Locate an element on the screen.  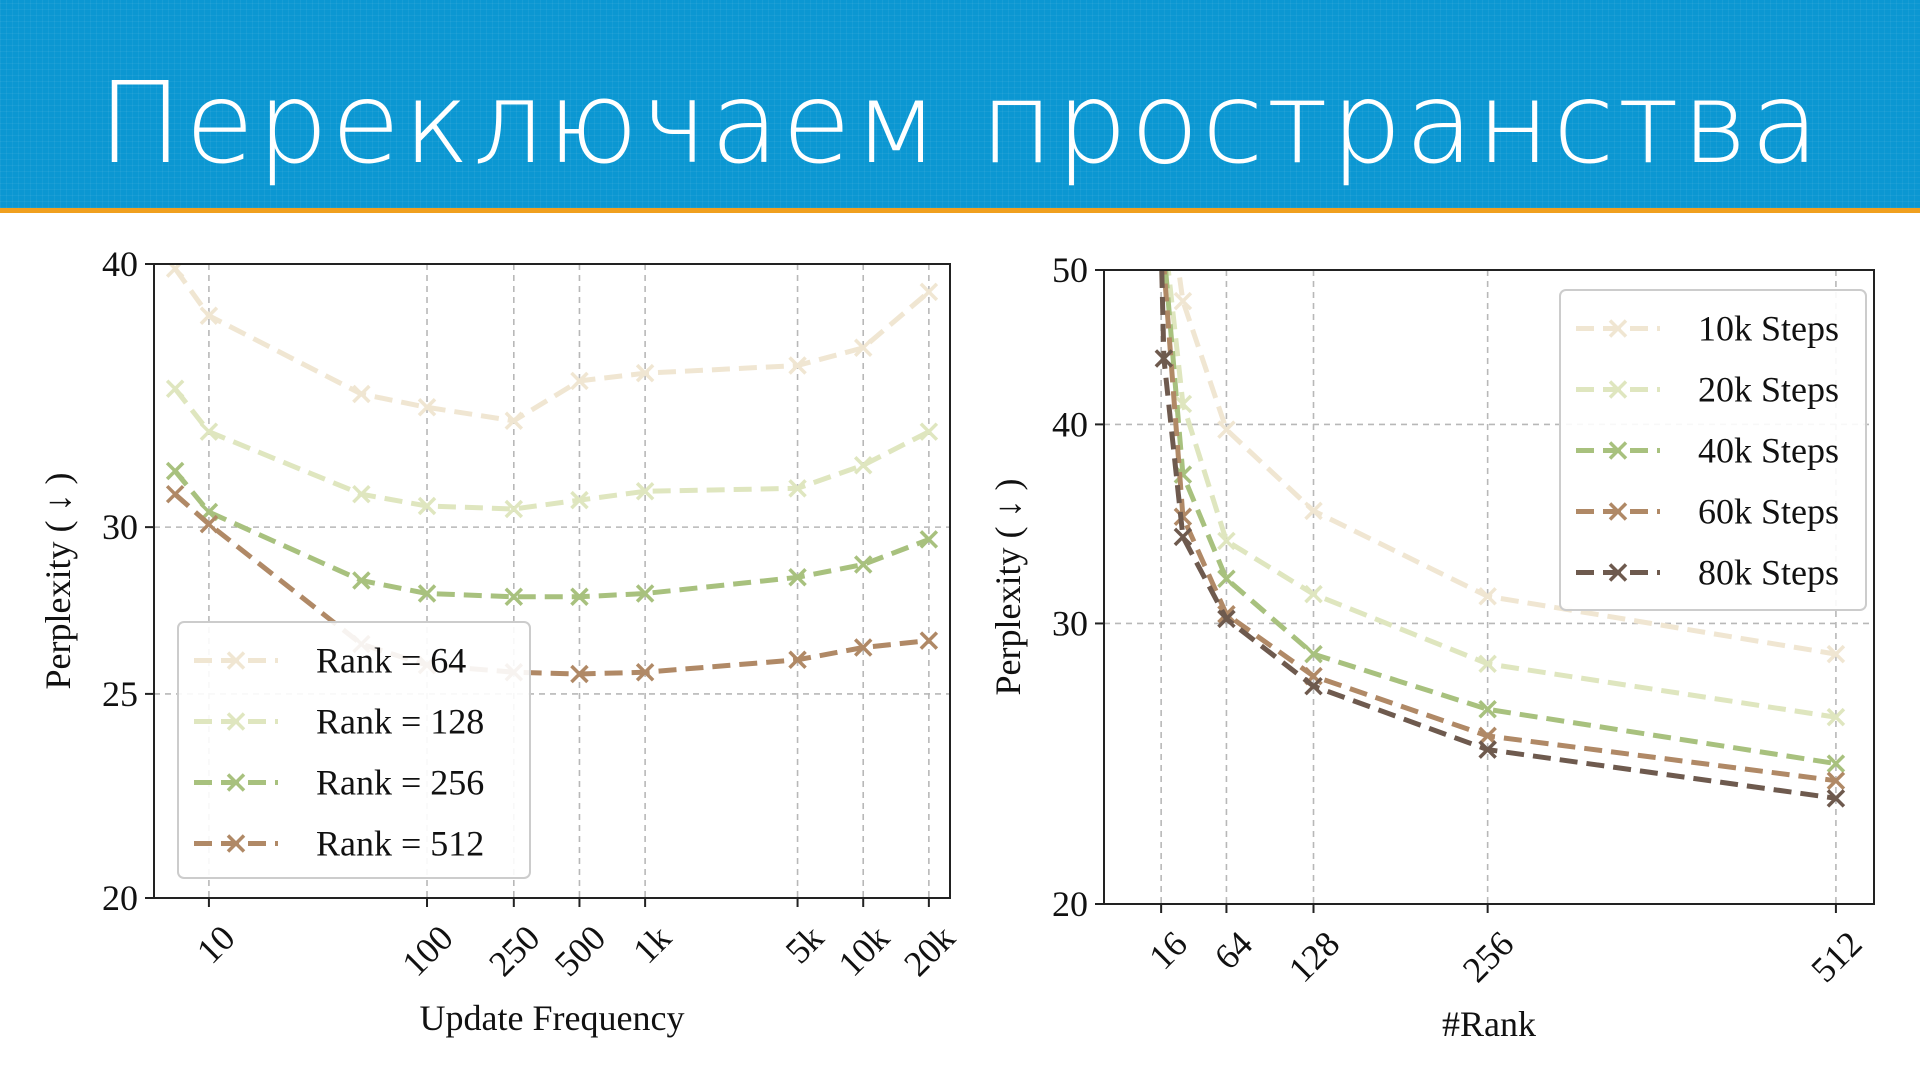
legend-label-rank-512: Rank = 512 is located at coordinates (400, 844).